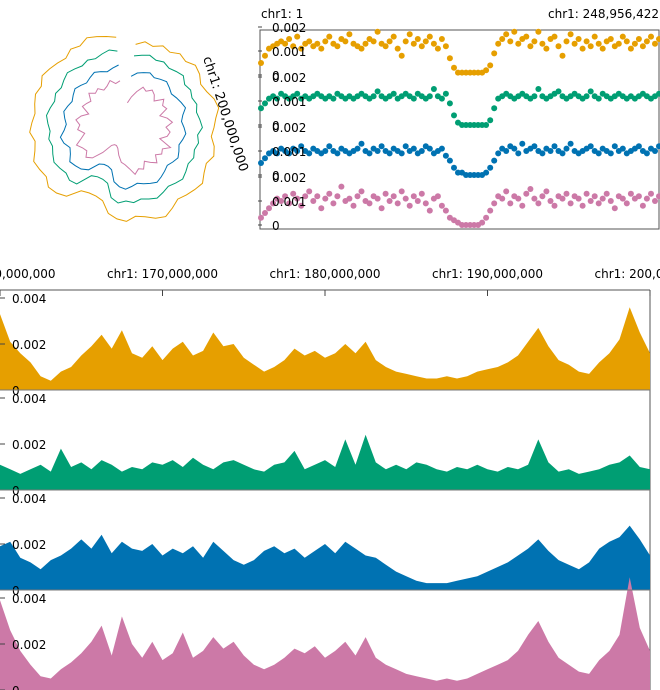 The width and height of the screenshot is (660, 690). What do you see at coordinates (29, 599) in the screenshot?
I see `area-ytick-label: 0.004` at bounding box center [29, 599].